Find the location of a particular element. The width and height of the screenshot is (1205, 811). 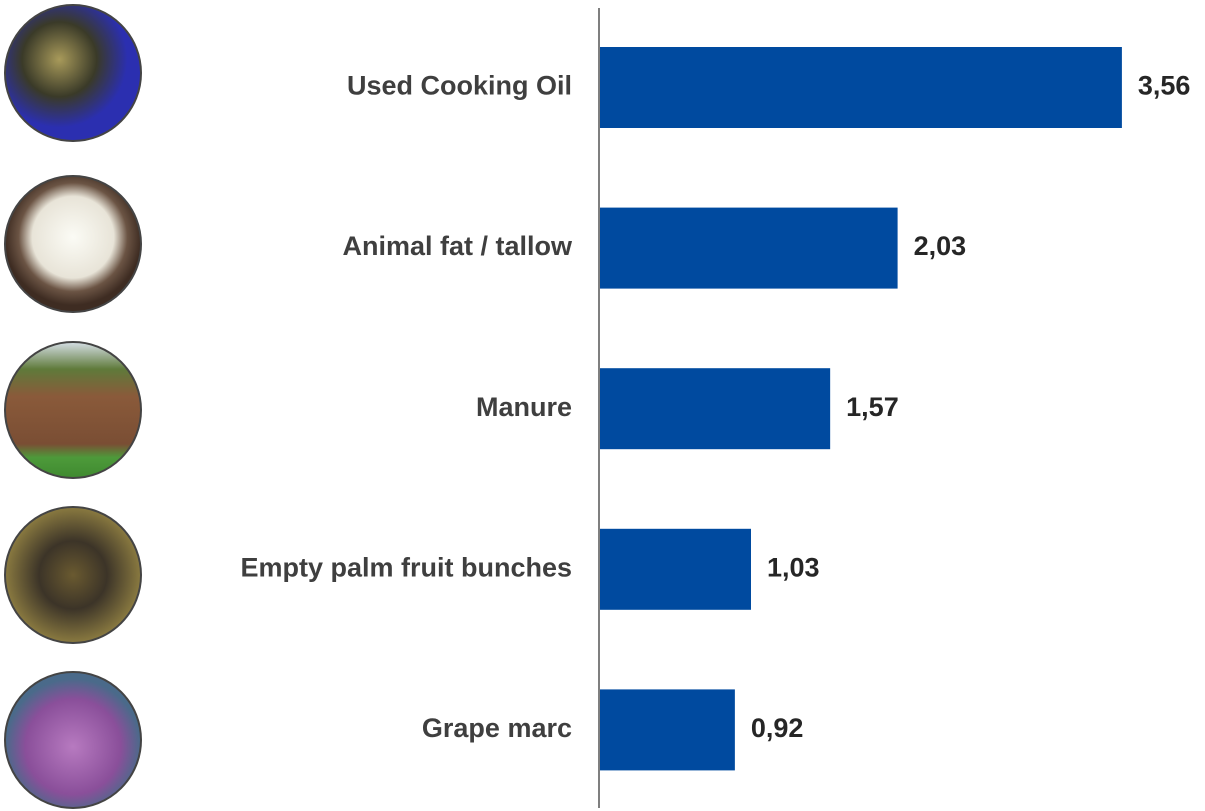

value-label: 1,57 is located at coordinates (872, 407).